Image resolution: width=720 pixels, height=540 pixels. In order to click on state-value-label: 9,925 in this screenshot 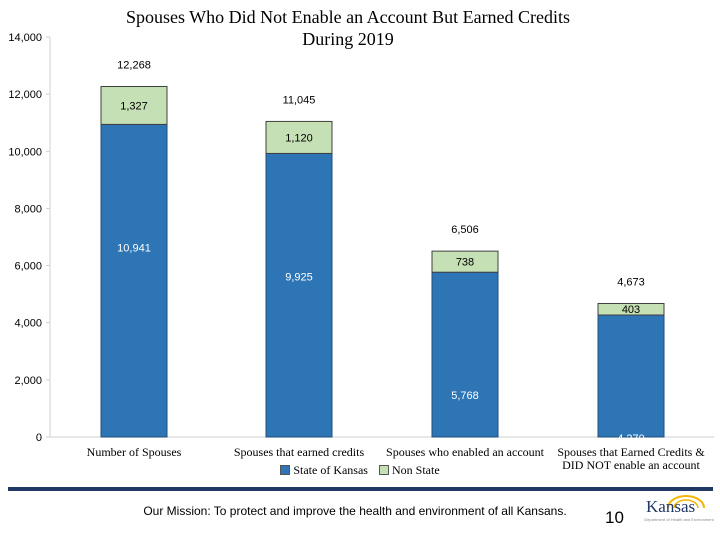, I will do `click(299, 277)`.